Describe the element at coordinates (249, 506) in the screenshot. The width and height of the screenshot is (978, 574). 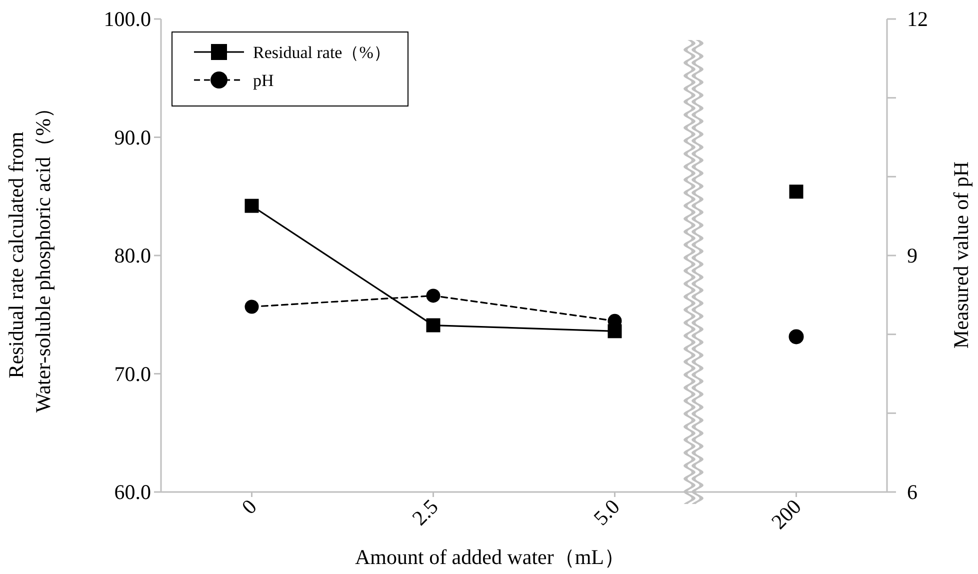
I see `x-tick-label: 0` at that location.